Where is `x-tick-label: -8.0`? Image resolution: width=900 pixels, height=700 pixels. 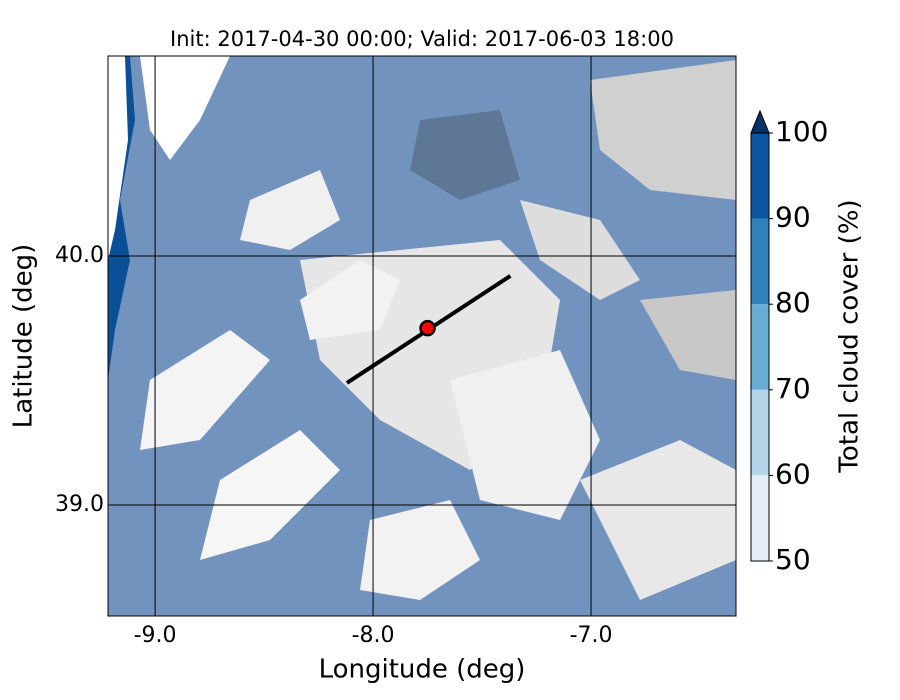 x-tick-label: -8.0 is located at coordinates (373, 635).